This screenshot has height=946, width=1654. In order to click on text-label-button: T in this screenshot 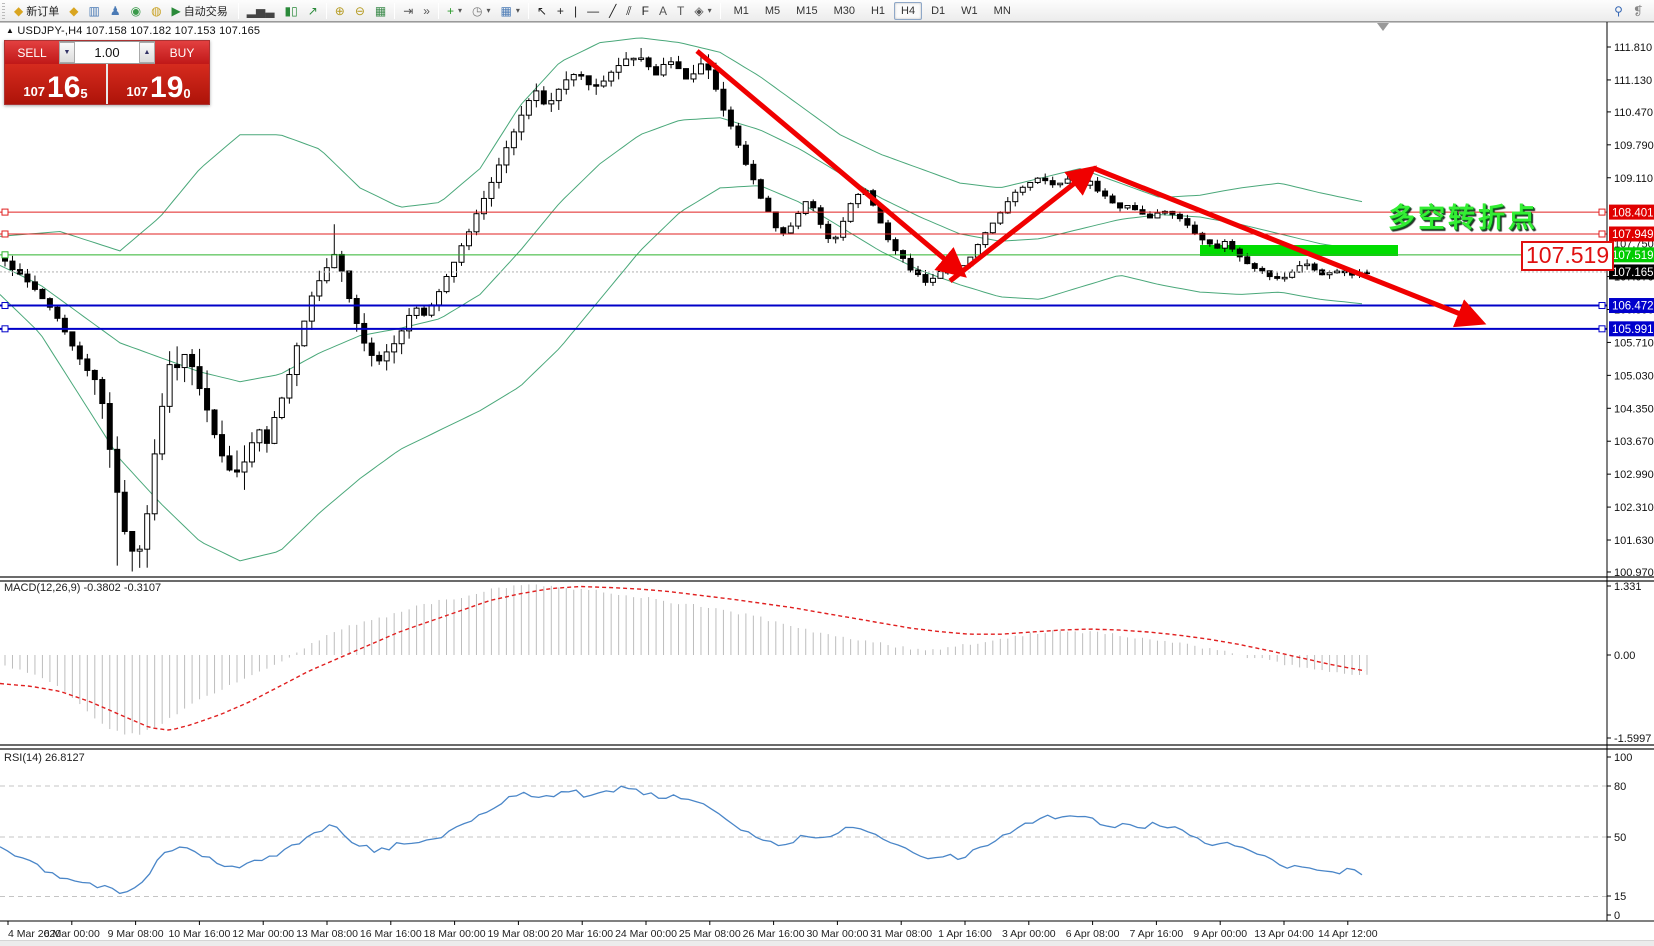, I will do `click(680, 11)`.